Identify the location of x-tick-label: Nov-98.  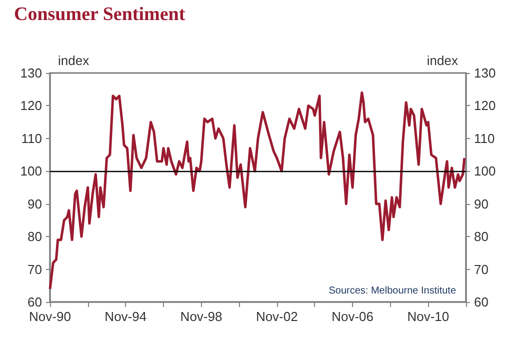
(201, 316).